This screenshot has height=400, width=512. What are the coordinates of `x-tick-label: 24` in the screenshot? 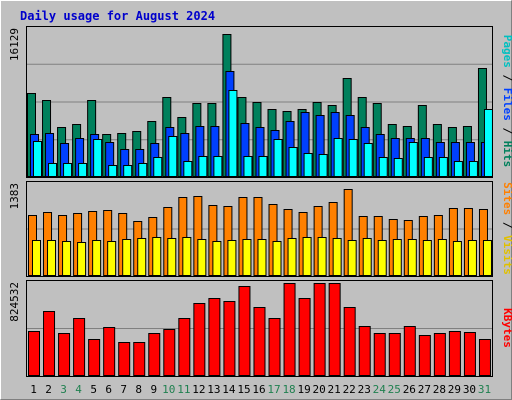 It's located at (380, 389).